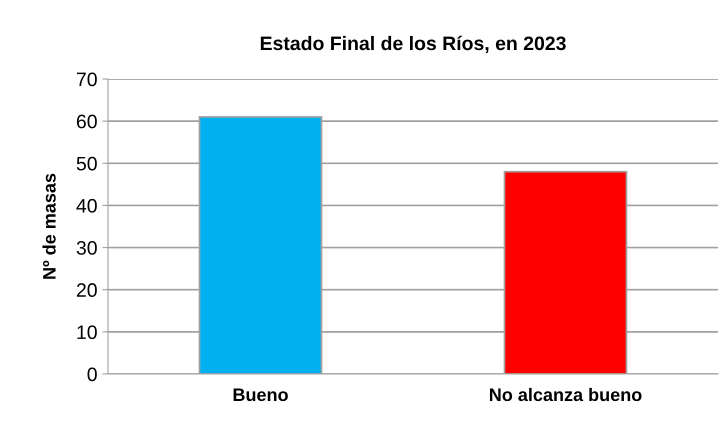 The image size is (726, 421). I want to click on x-tick-label: Bueno, so click(261, 395).